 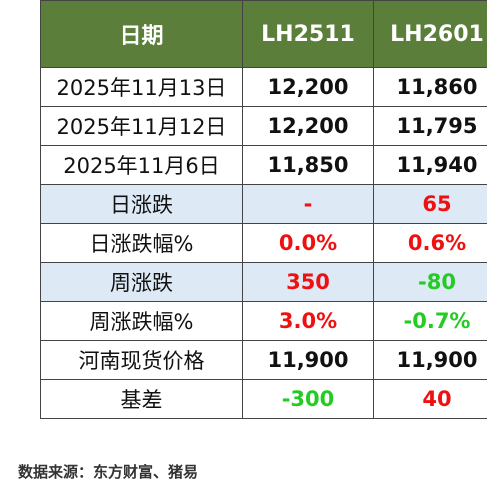 I want to click on lh2511-value: -, so click(x=308, y=204).